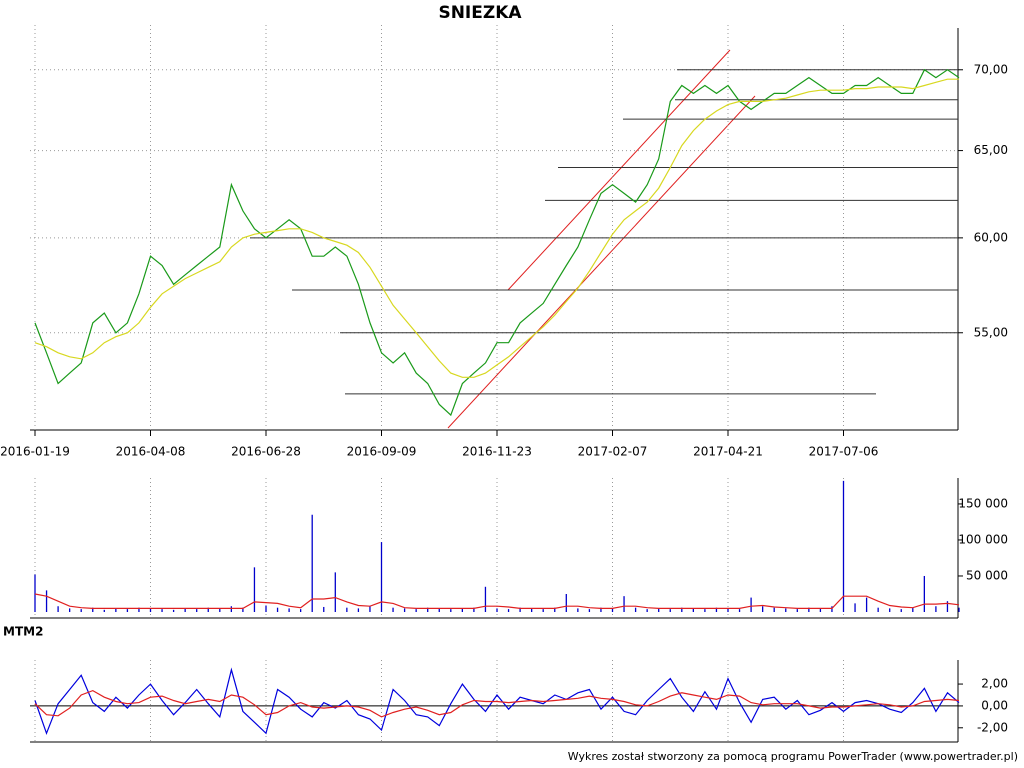  What do you see at coordinates (991, 69) in the screenshot?
I see `y-tick-label: 70,00` at bounding box center [991, 69].